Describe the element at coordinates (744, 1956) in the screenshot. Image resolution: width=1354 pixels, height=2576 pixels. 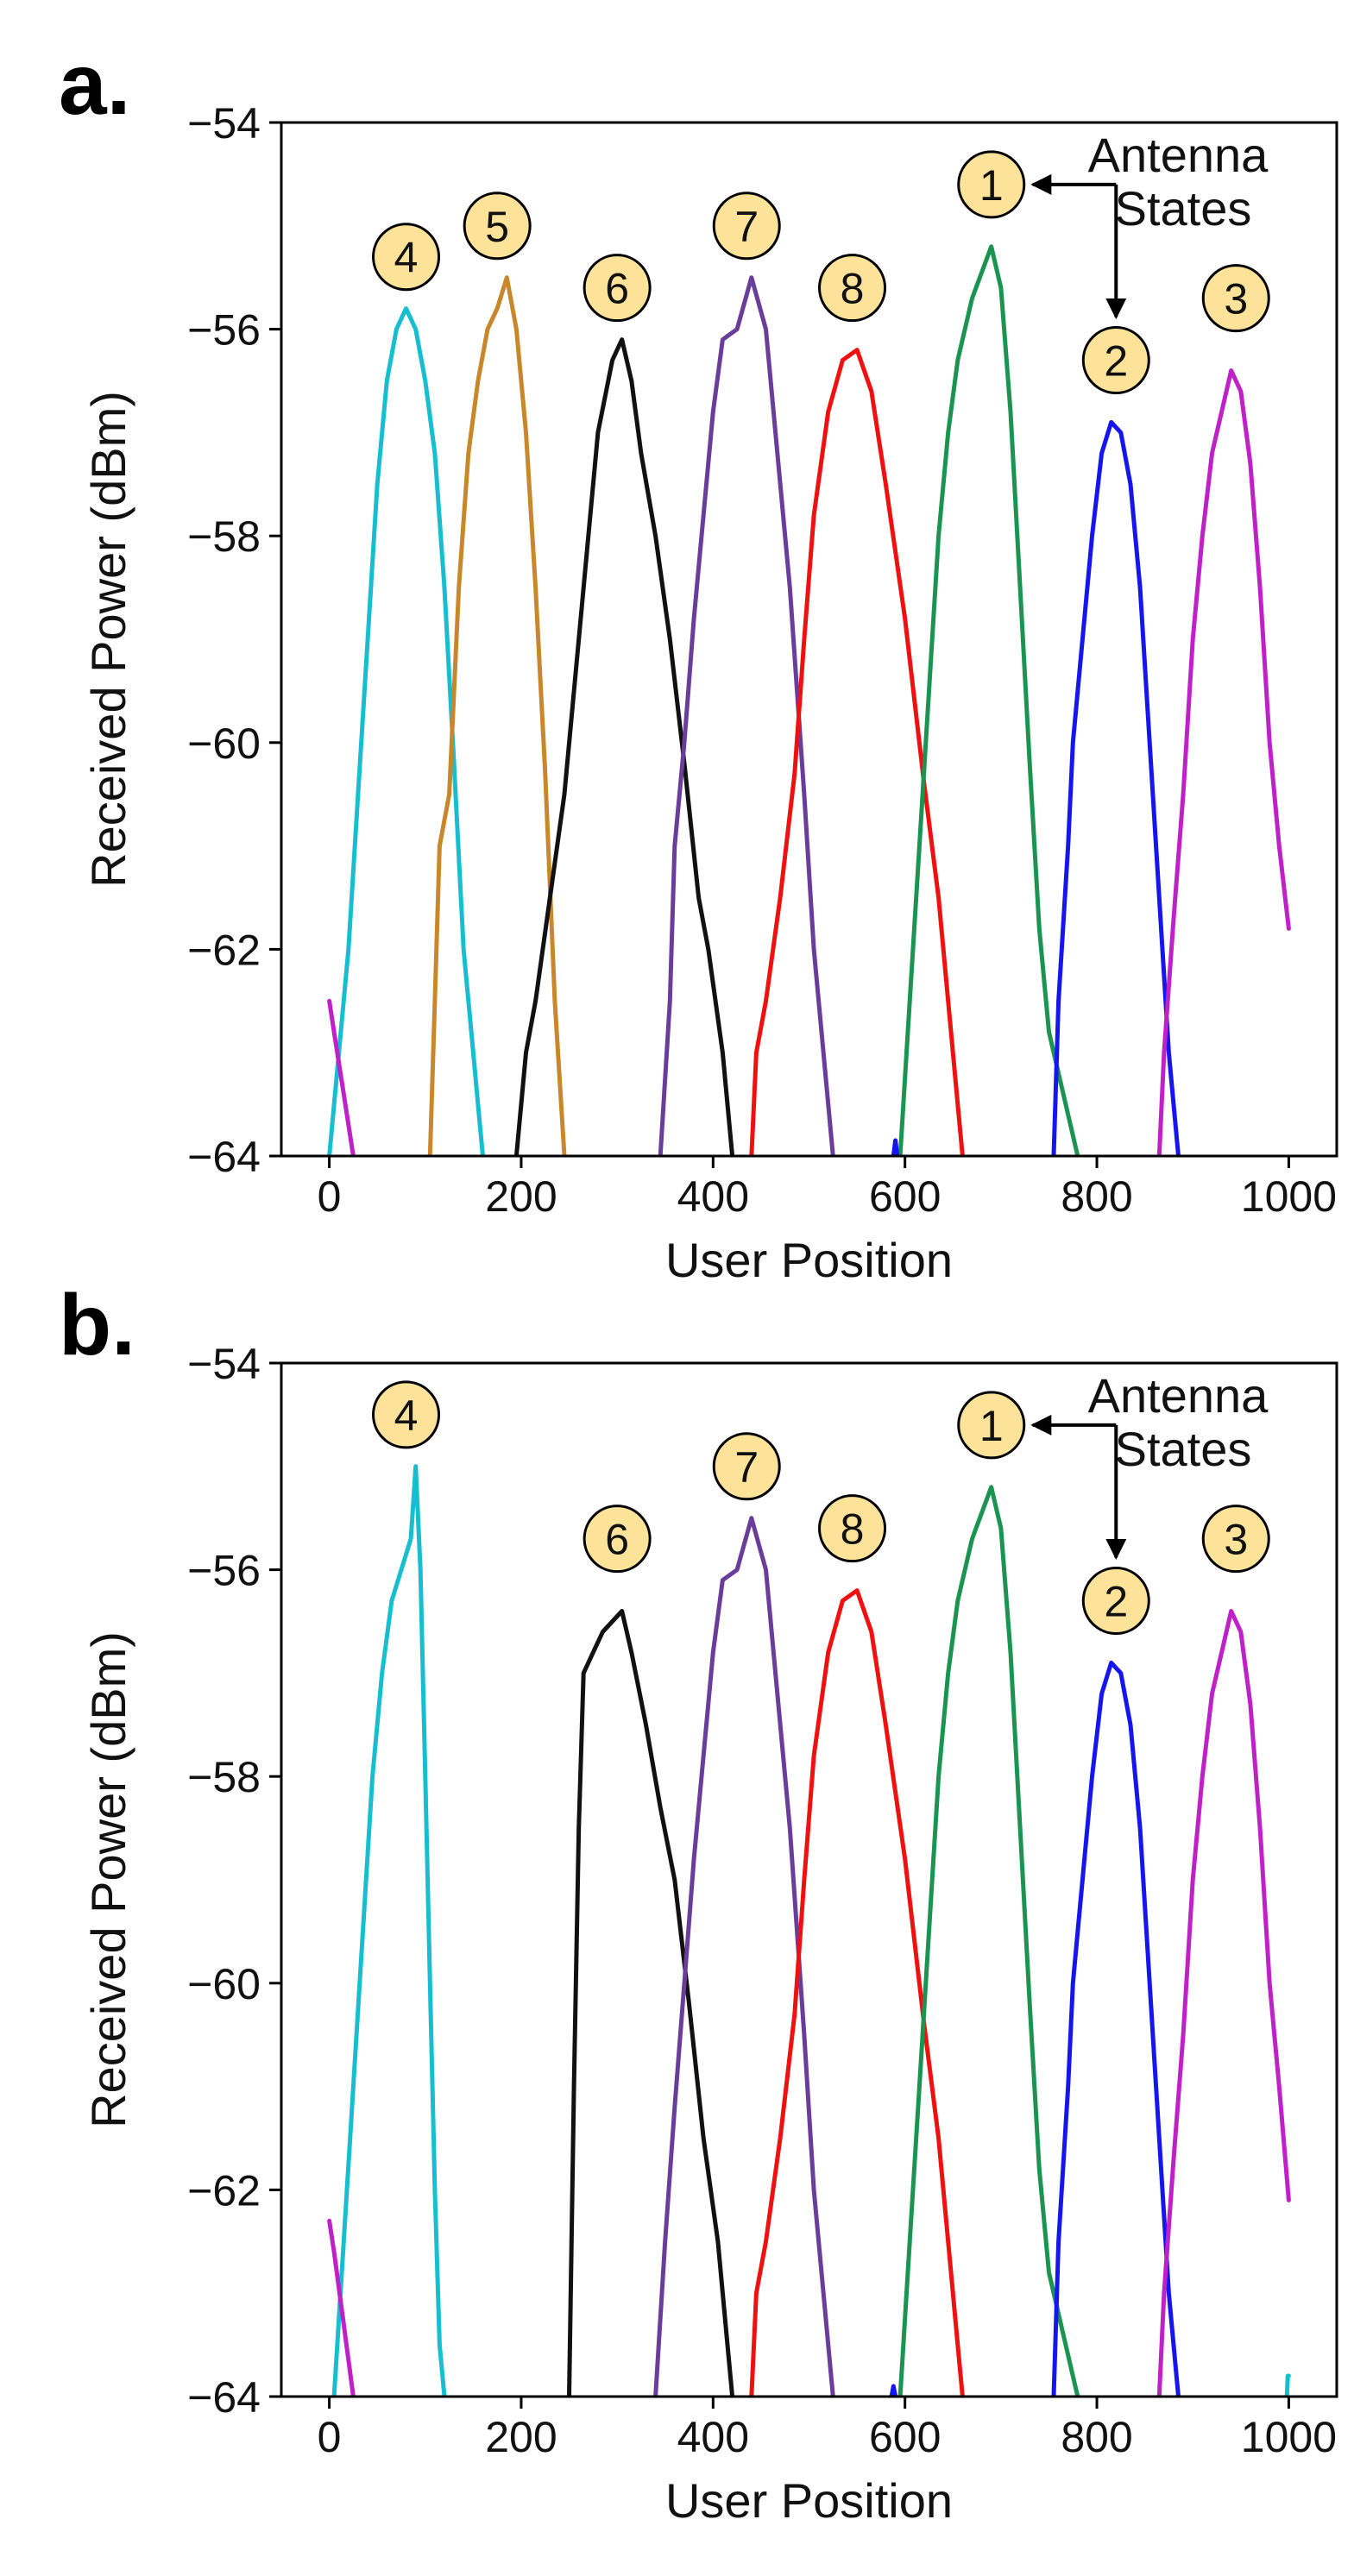
I see `series-state-7-line` at that location.